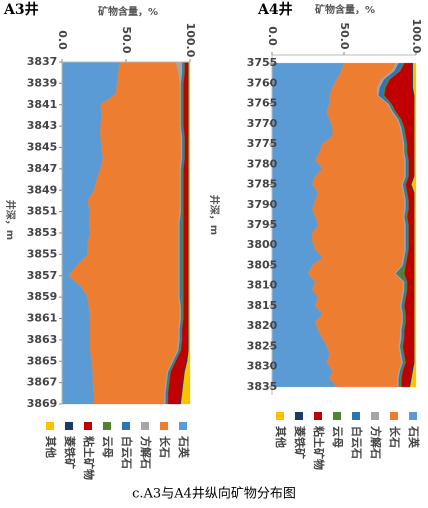 The image size is (428, 508). I want to click on y-tick-label: 3865, so click(42, 360).